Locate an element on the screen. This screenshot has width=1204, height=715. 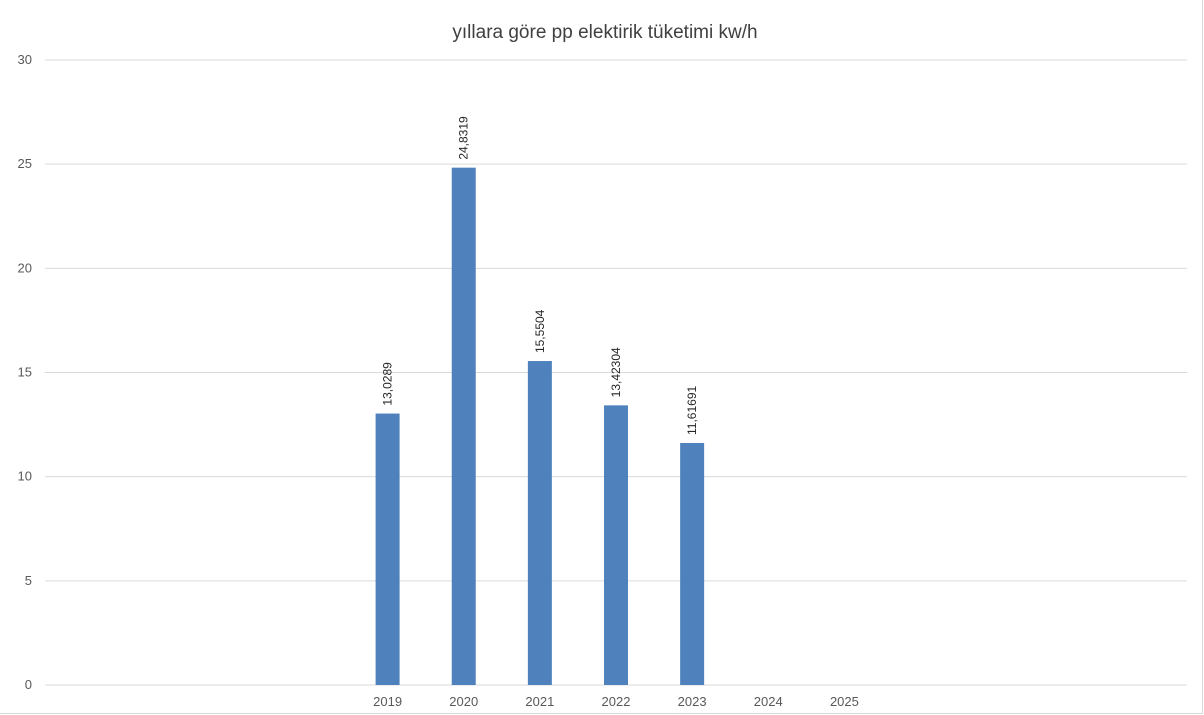
x-tick-label: 2024 is located at coordinates (768, 701).